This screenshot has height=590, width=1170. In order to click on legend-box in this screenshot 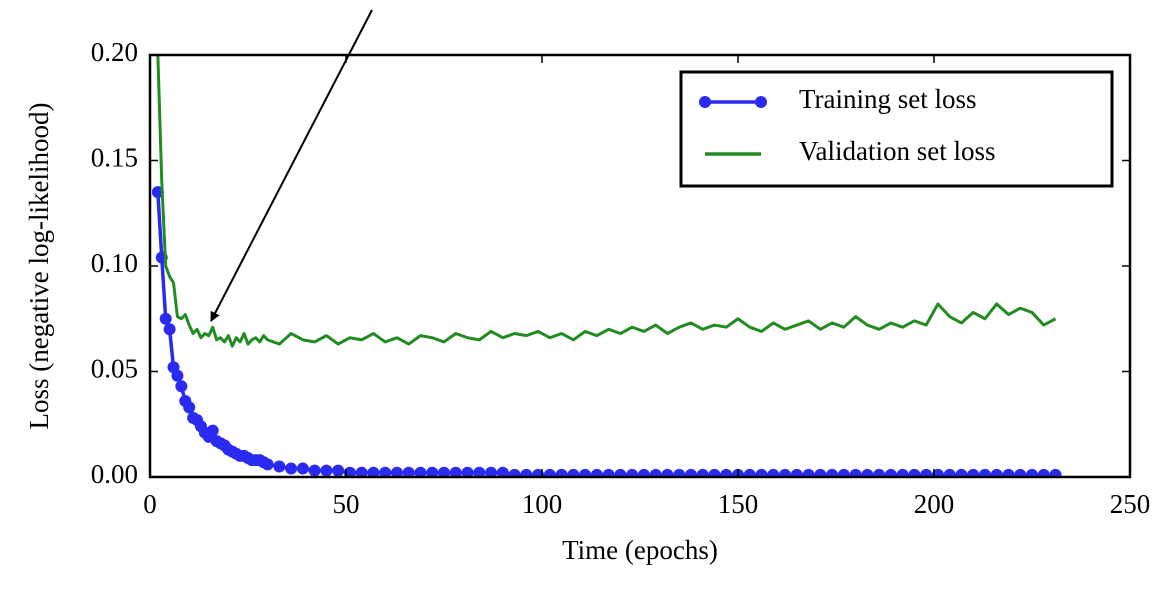, I will do `click(896, 129)`.